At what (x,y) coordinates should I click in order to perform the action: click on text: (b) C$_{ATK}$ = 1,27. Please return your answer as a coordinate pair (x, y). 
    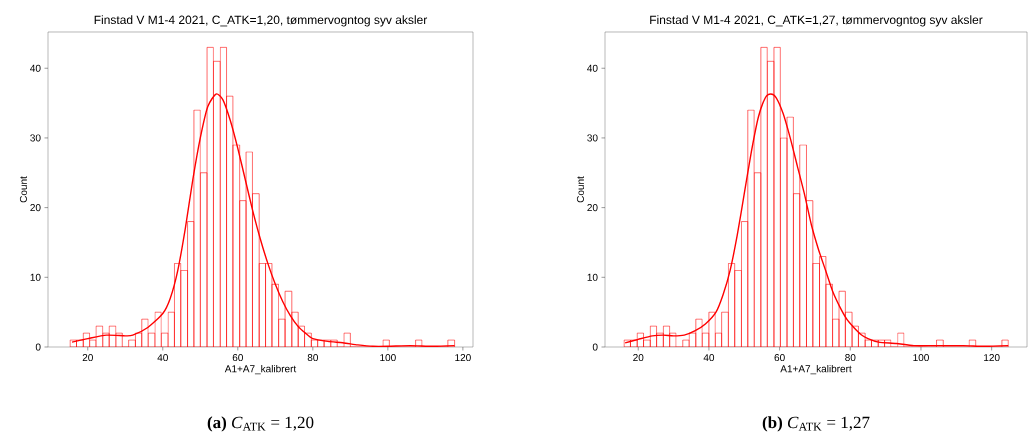
    Looking at the image, I should click on (816, 424).